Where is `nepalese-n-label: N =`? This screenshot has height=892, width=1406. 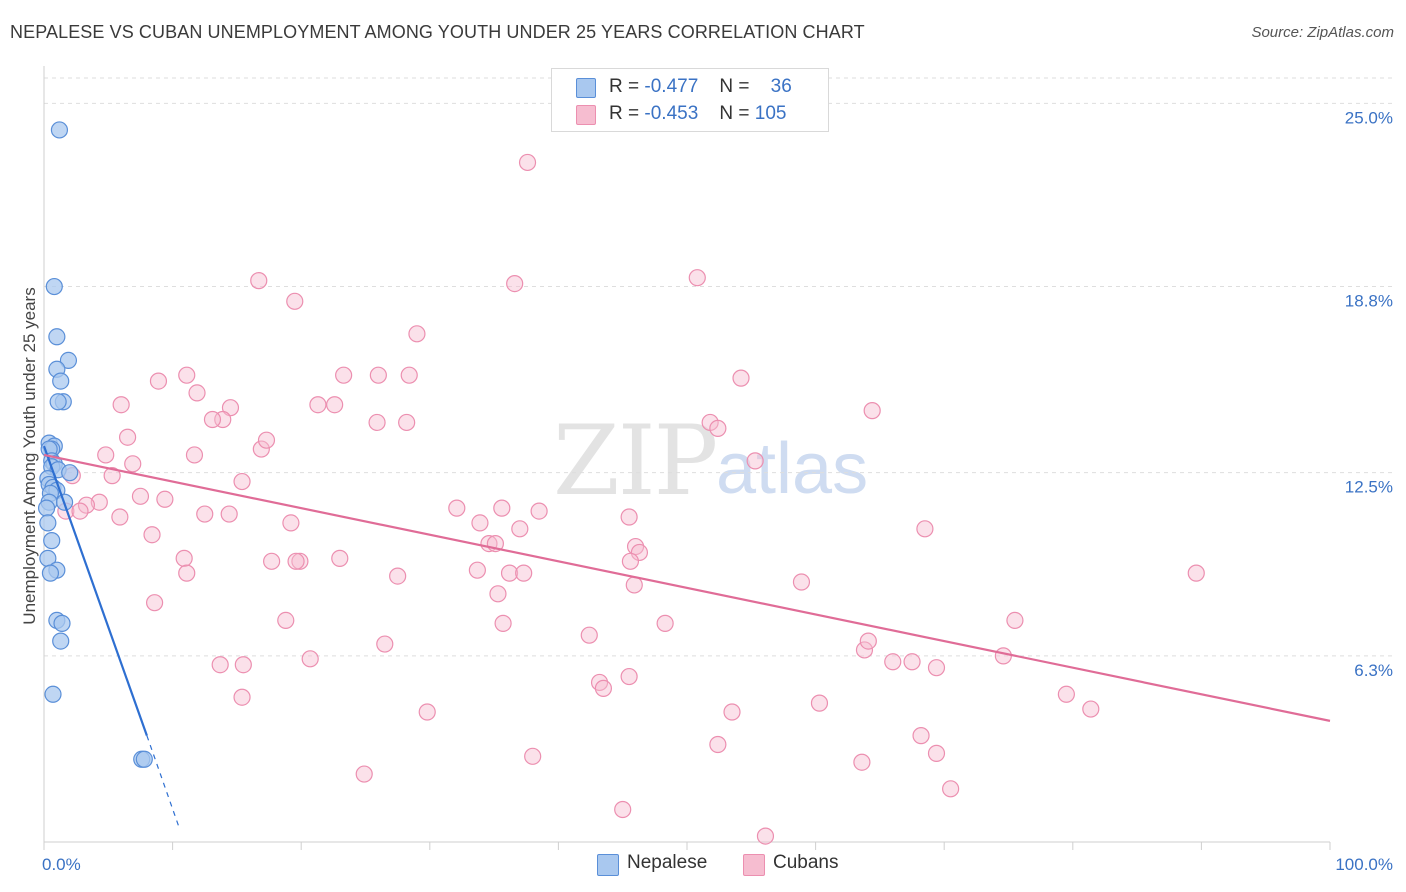
nepalese-n-label: N = is located at coordinates (734, 86).